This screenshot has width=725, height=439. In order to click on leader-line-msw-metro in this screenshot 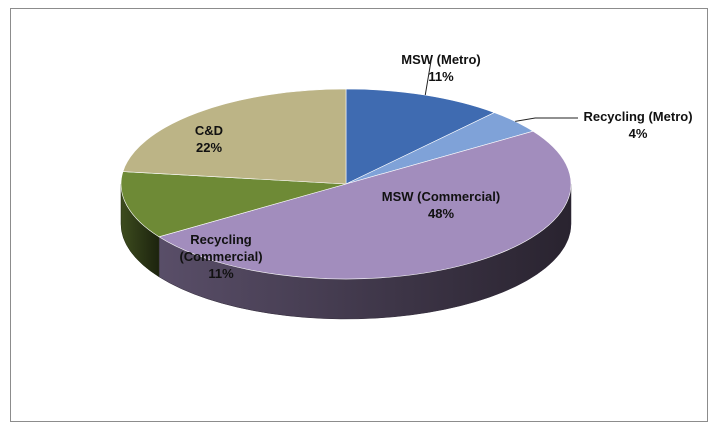, I will do `click(428, 78)`.